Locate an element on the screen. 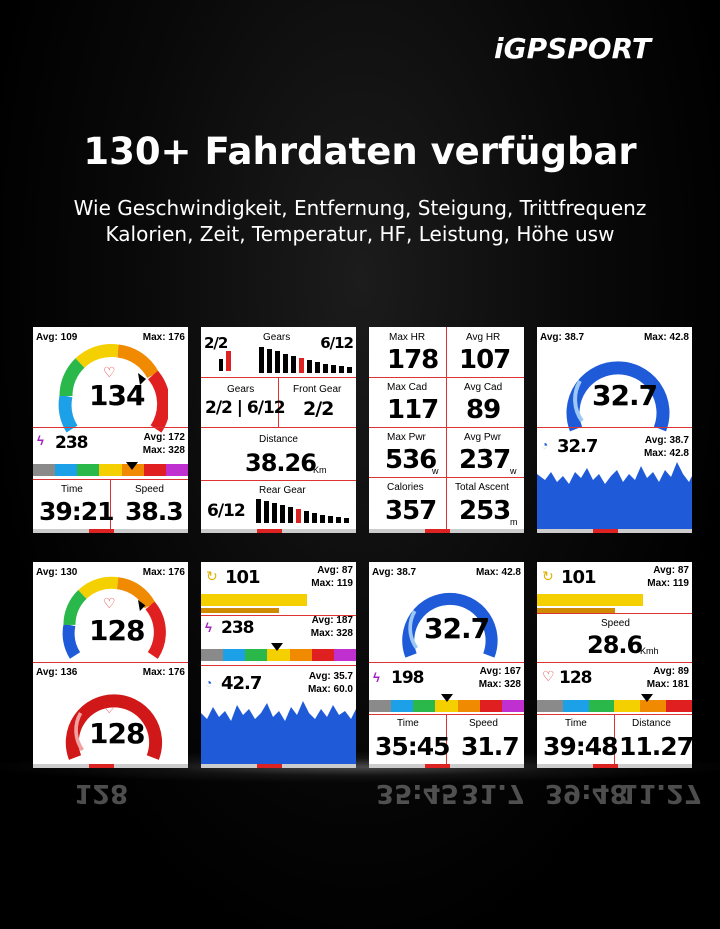  cadence-bar-avg is located at coordinates (240, 610).